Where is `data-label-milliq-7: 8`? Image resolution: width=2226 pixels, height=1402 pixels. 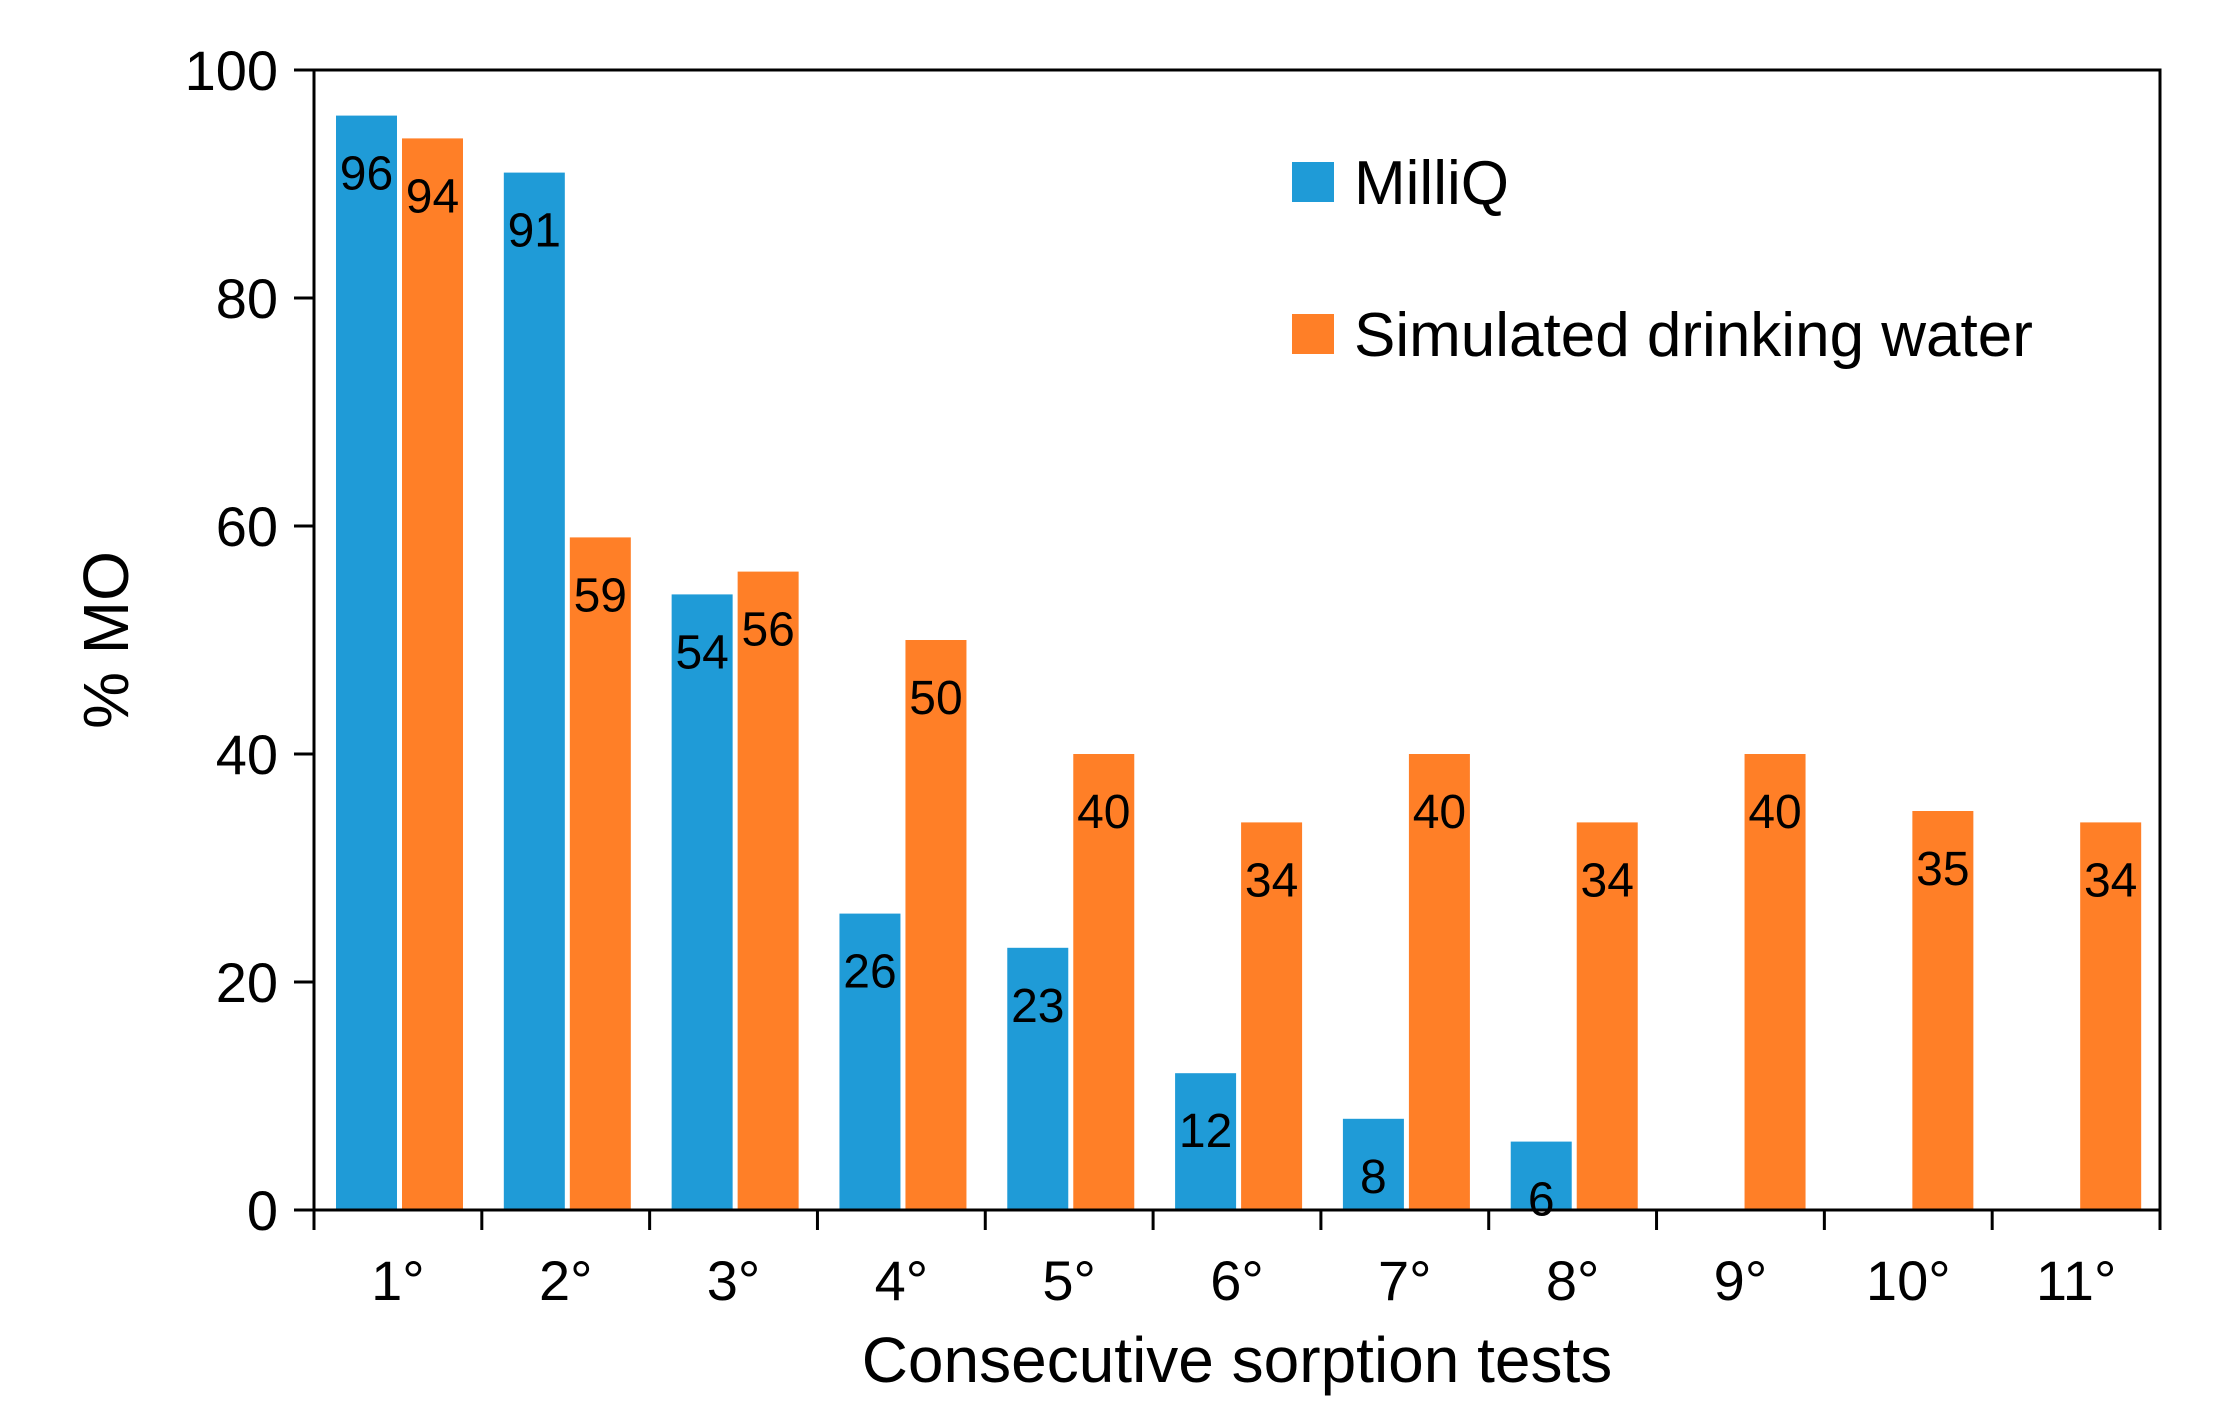
data-label-milliq-7: 8 is located at coordinates (1373, 1177).